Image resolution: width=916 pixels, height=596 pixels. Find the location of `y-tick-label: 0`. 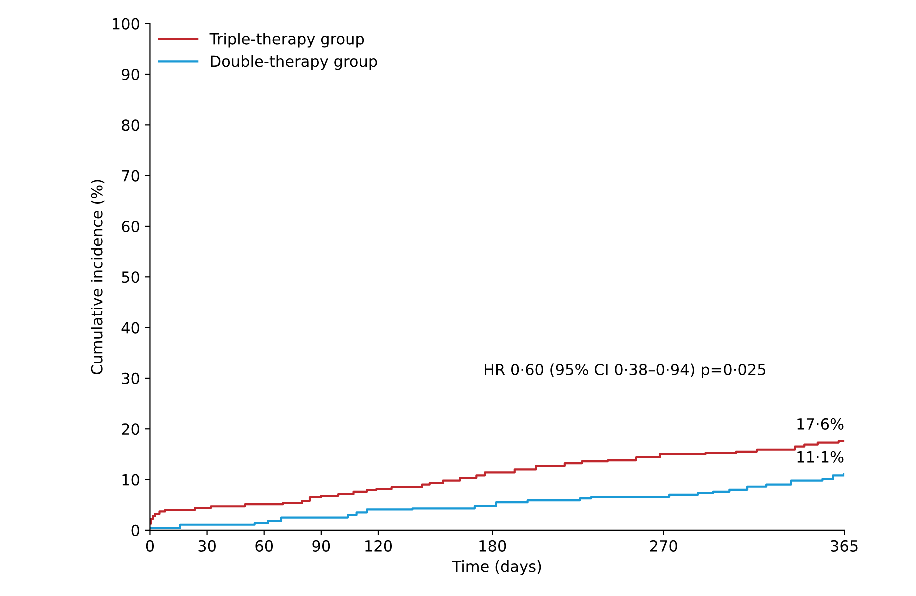

y-tick-label: 0 is located at coordinates (136, 530).